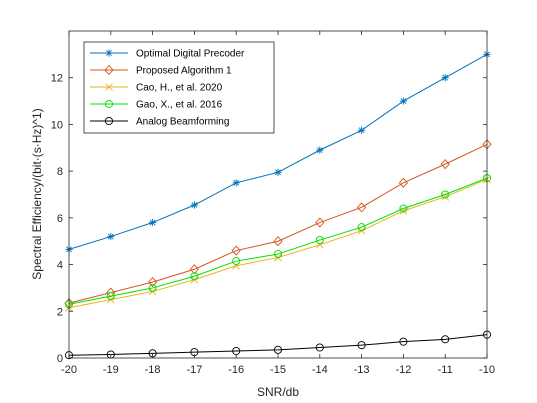  I want to click on x-tick-label: -14, so click(320, 370).